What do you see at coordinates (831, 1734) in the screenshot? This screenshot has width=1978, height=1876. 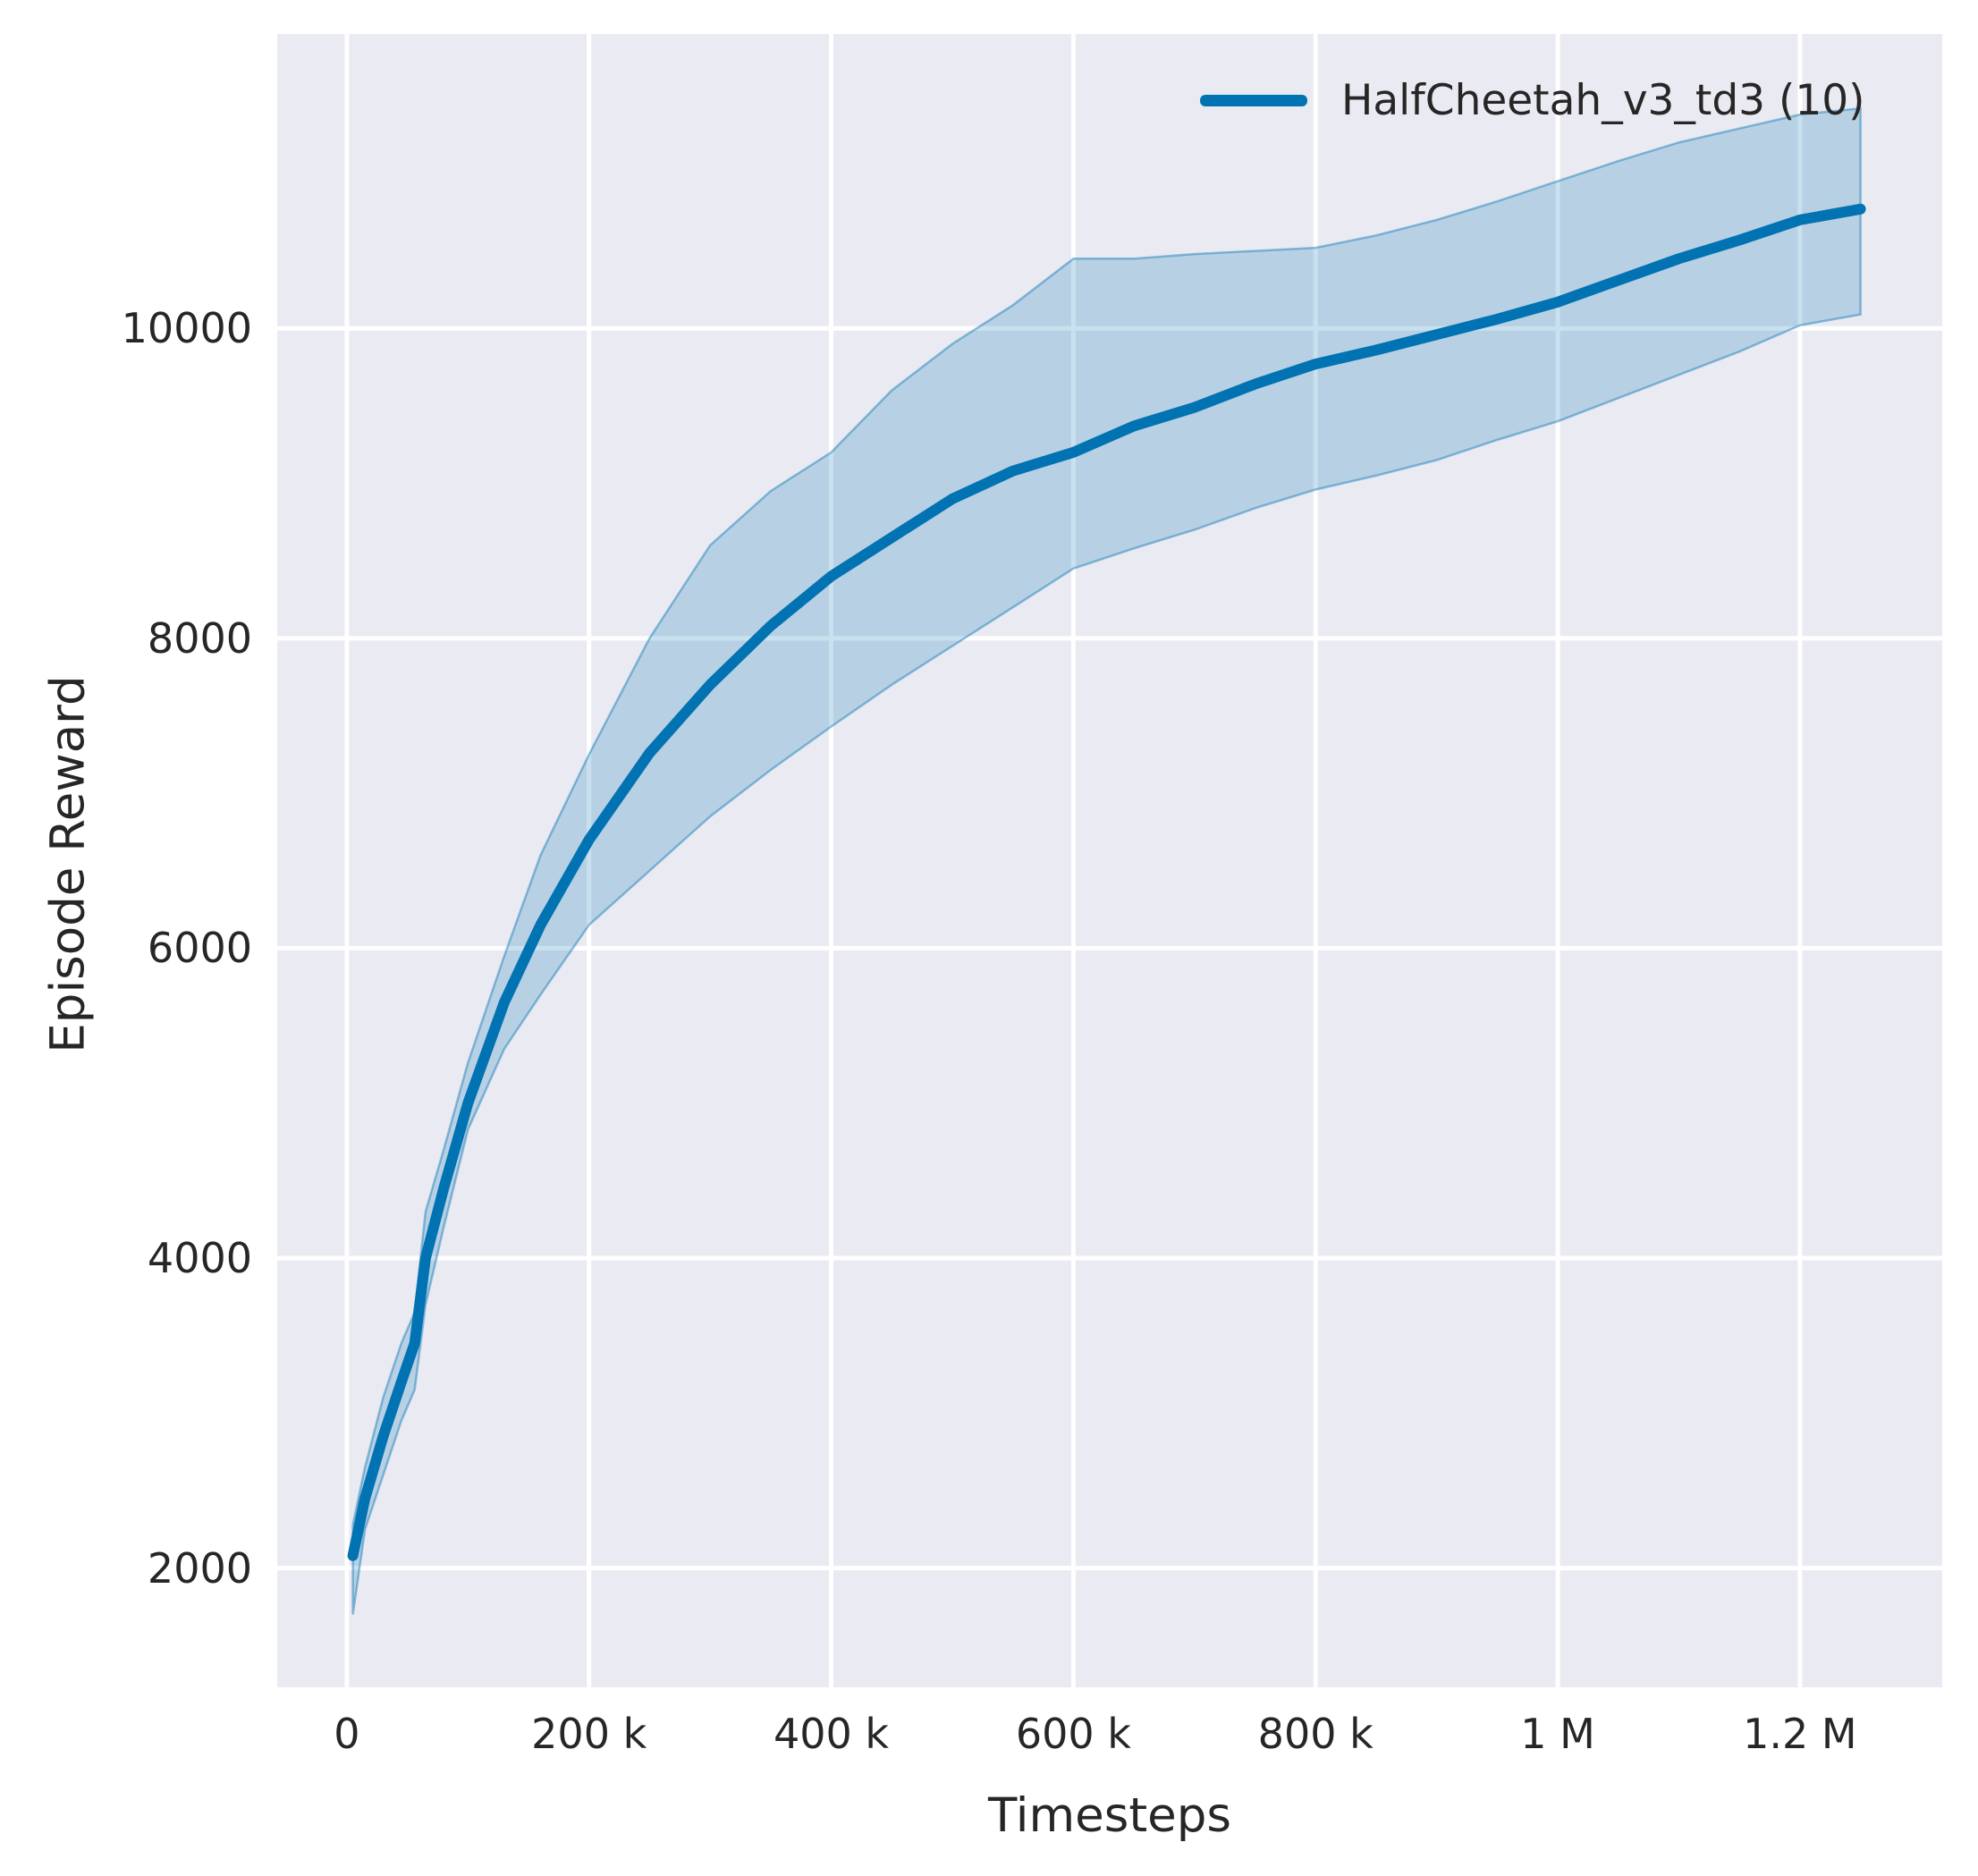 I see `x-tick-label: 400 k` at bounding box center [831, 1734].